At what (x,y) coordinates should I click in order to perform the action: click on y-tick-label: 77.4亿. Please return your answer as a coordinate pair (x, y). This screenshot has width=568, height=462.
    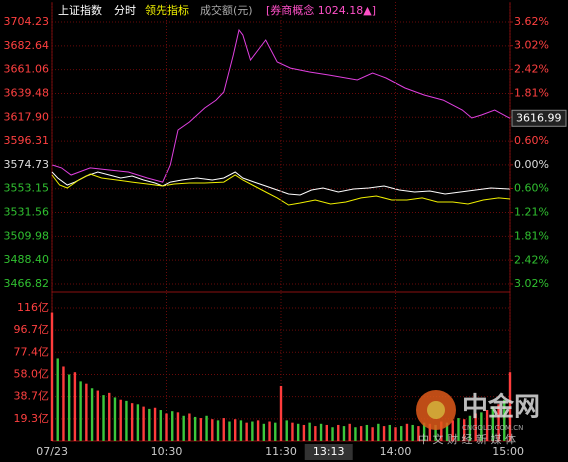
    Looking at the image, I should click on (32, 351).